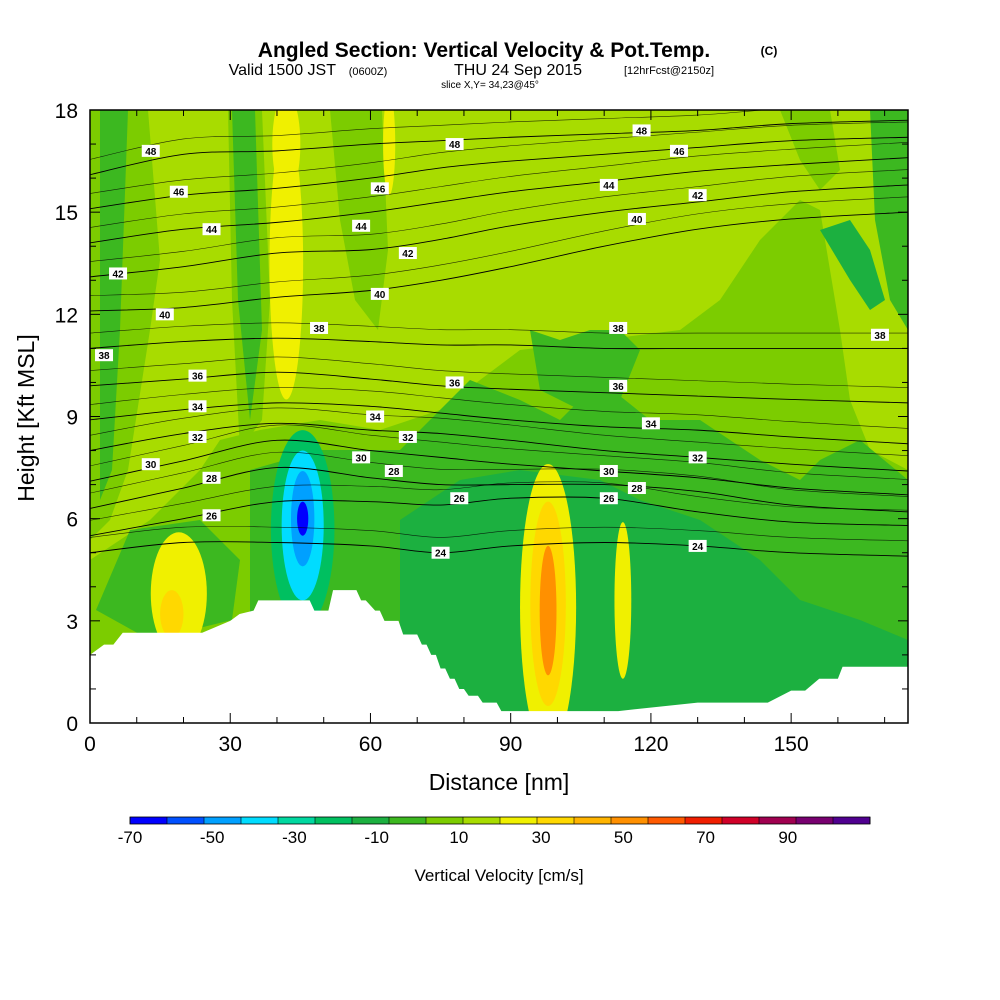  Describe the element at coordinates (150, 464) in the screenshot. I see `isentrope-label-30-9: 30` at that location.